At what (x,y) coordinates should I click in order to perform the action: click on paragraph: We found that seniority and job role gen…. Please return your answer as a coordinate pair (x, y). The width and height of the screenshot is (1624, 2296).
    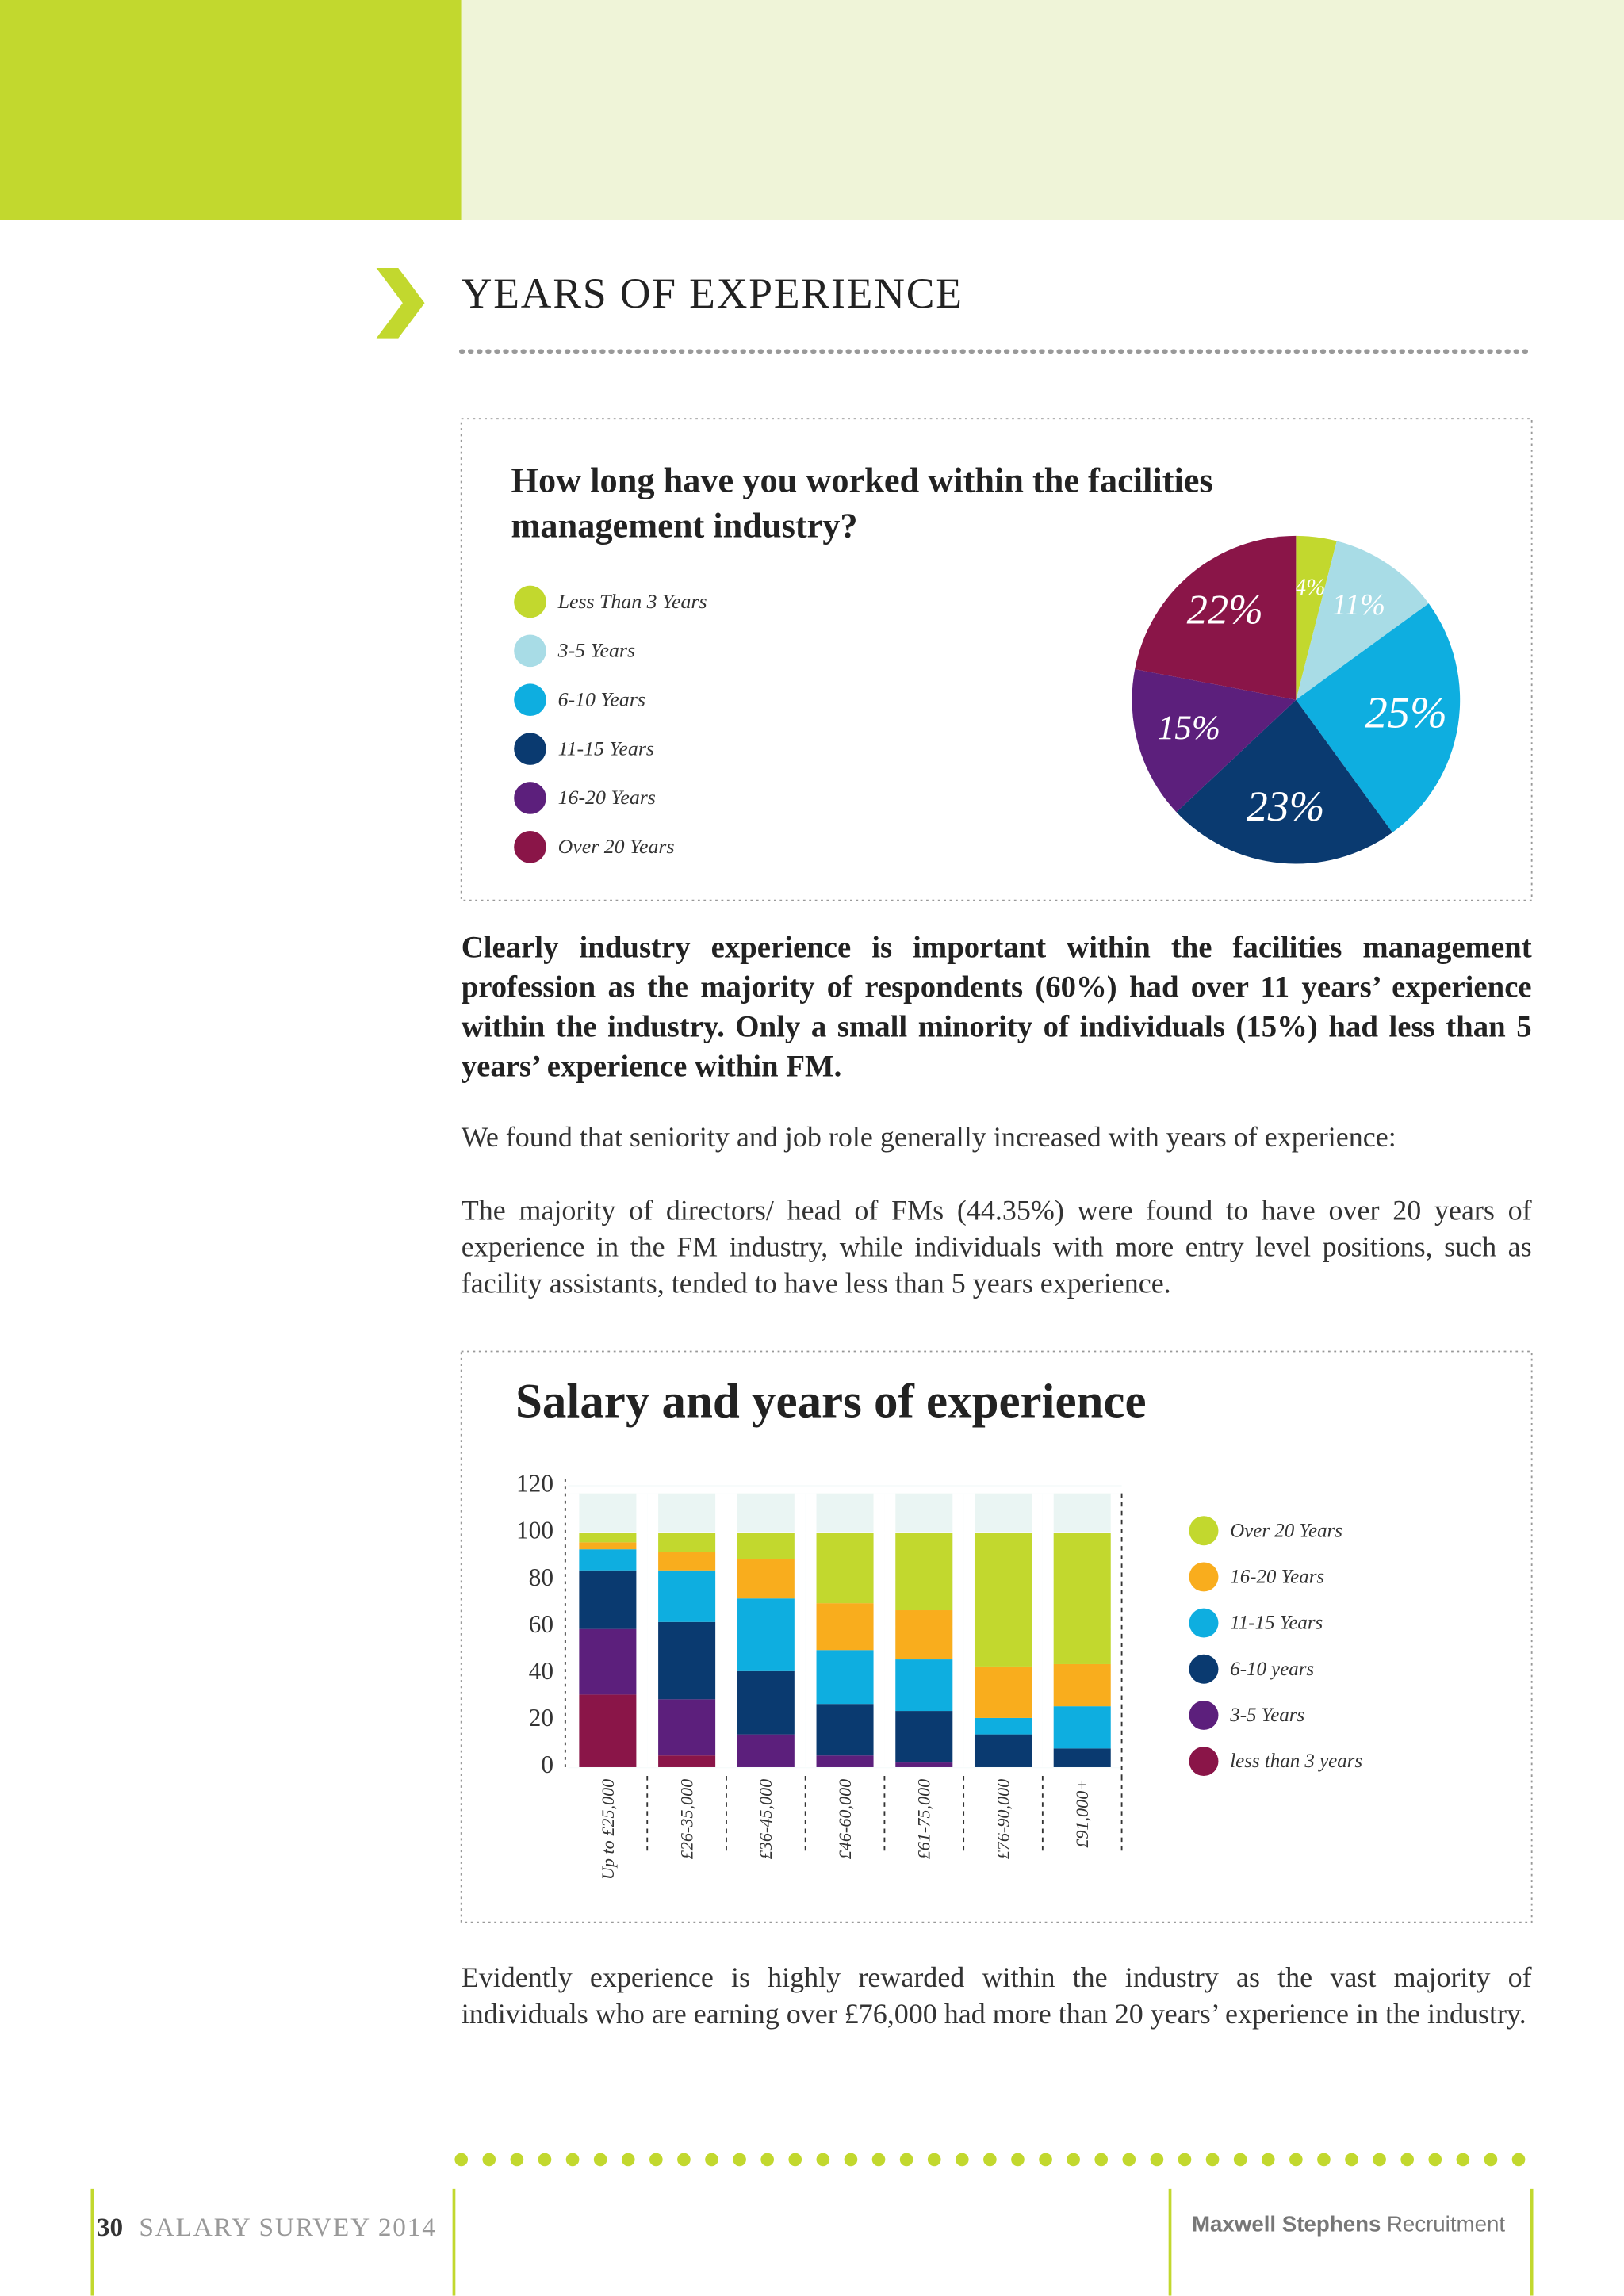
    Looking at the image, I should click on (928, 1139).